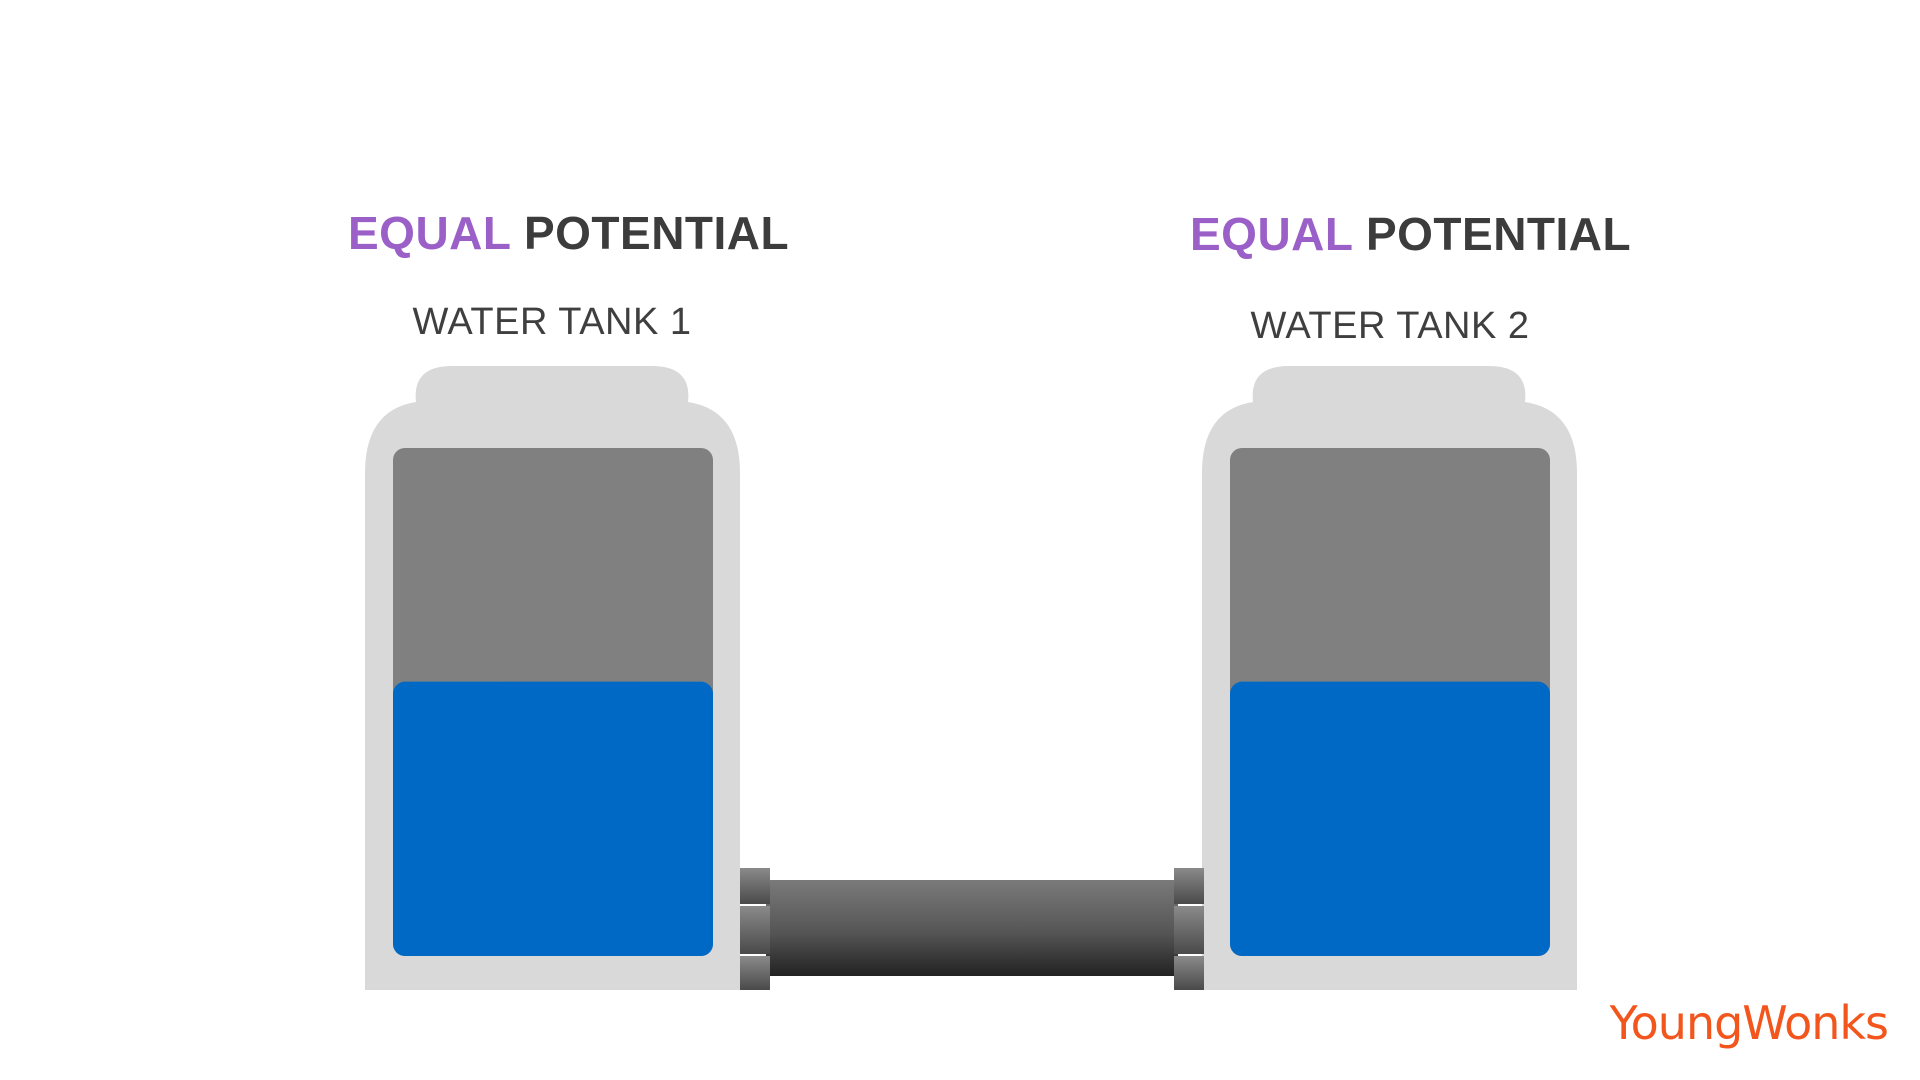  What do you see at coordinates (656, 233) in the screenshot?
I see `tank1-heading-rest: POTENTIAL` at bounding box center [656, 233].